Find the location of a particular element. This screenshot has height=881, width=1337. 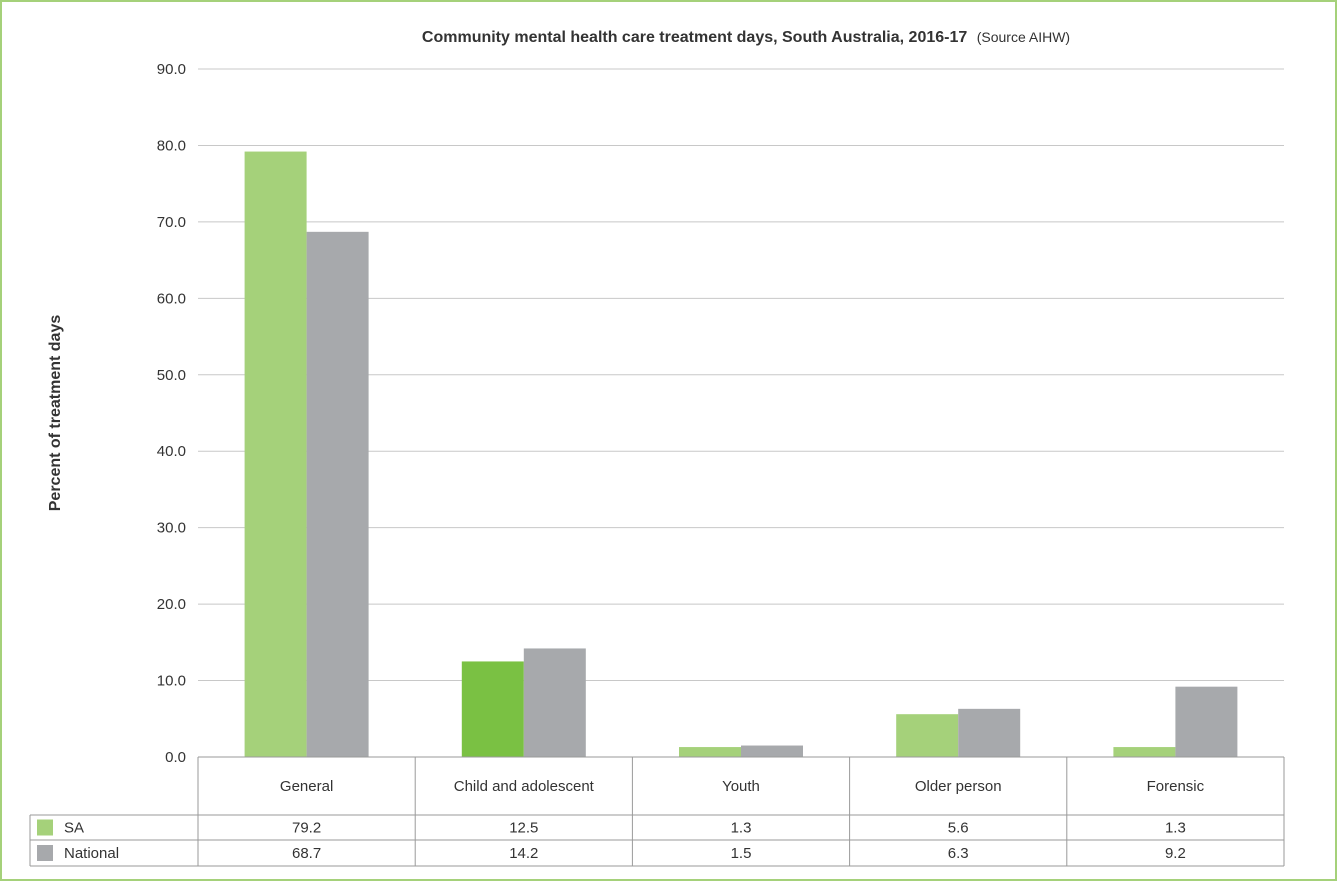

data-label-national: 68.7 is located at coordinates (306, 853).